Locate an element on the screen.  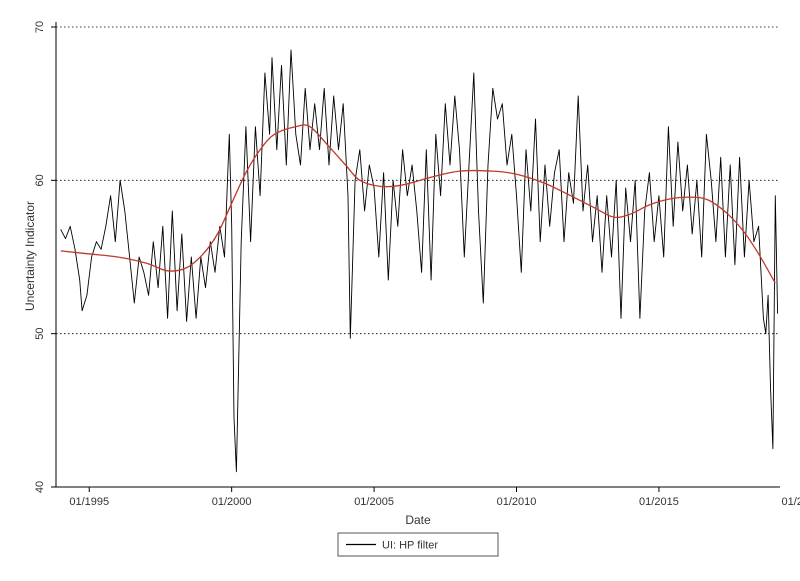
x-tick-label: 01/2000 is located at coordinates (232, 502).